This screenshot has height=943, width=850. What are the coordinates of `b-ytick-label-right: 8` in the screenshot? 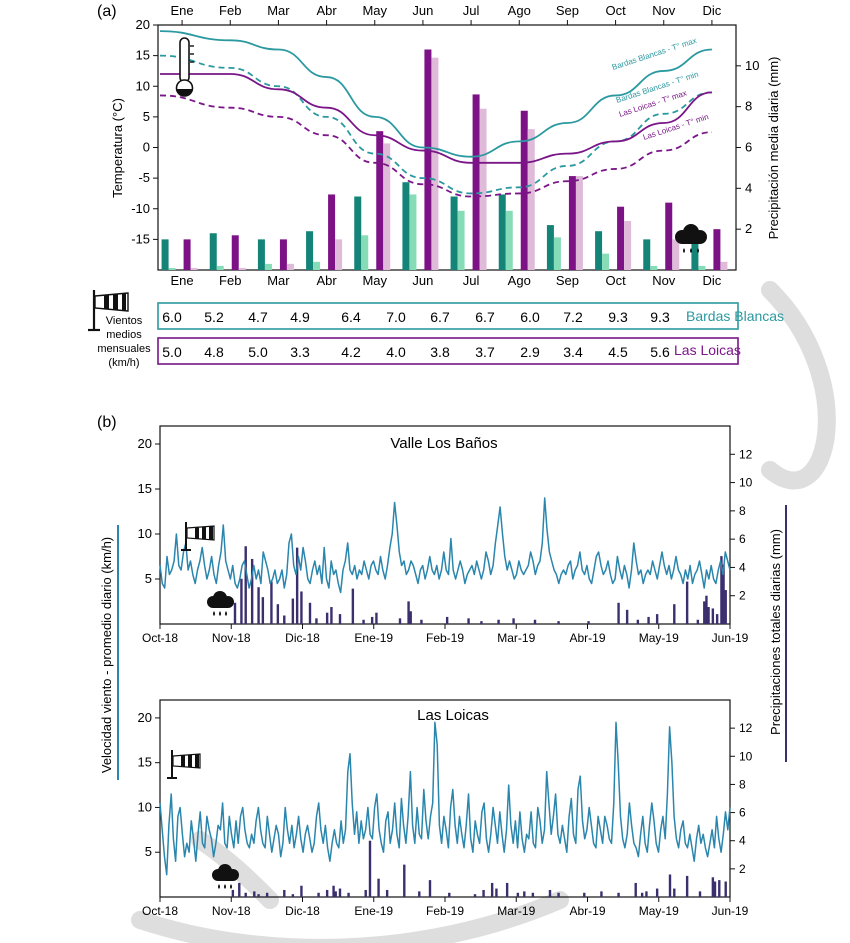 It's located at (742, 784).